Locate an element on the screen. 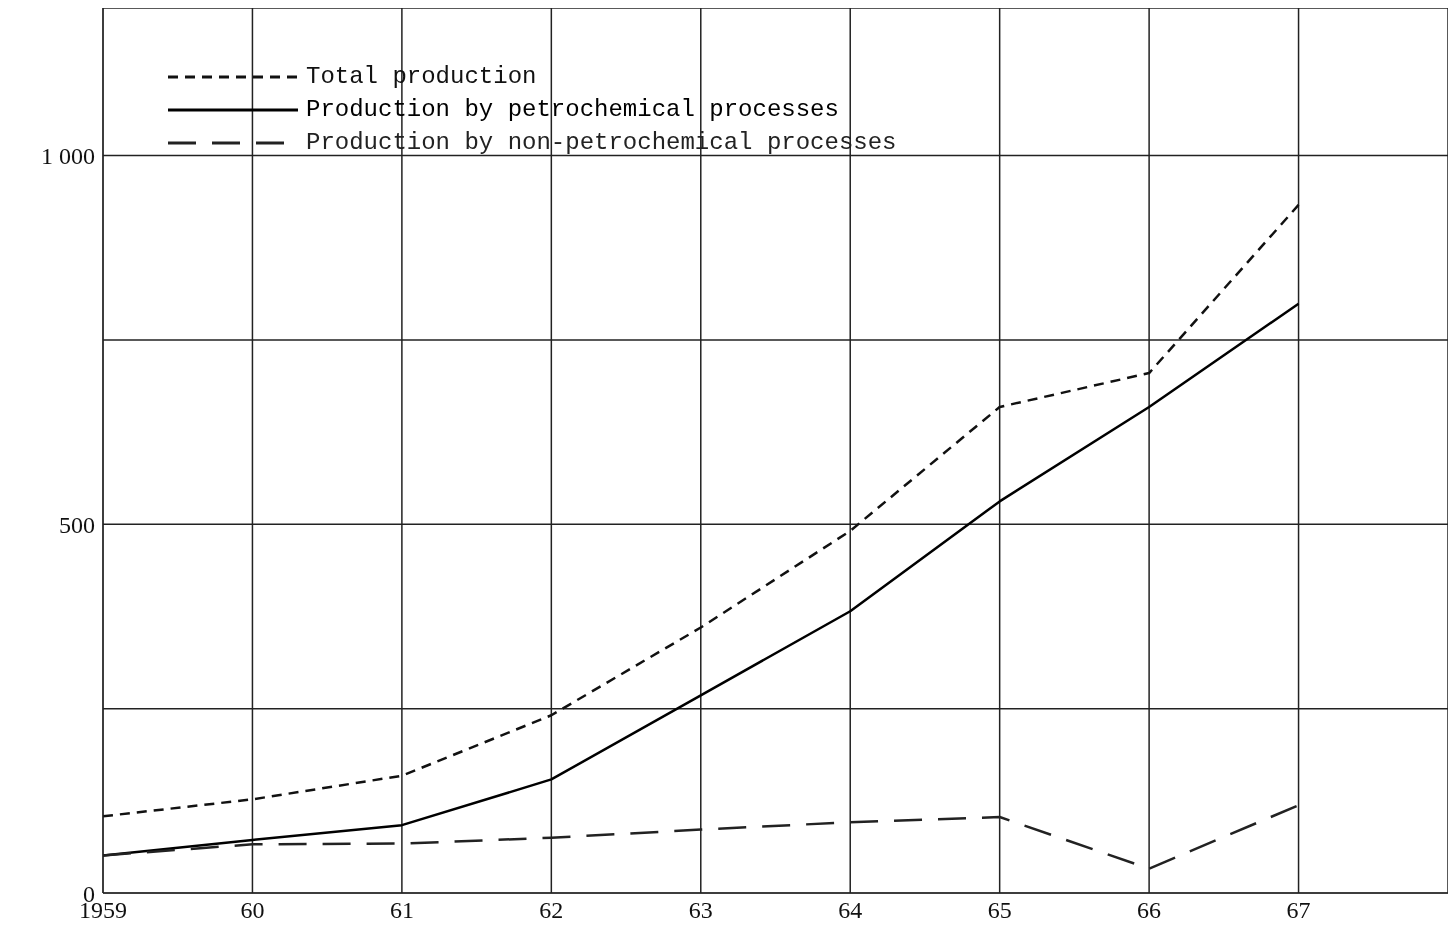 The height and width of the screenshot is (941, 1456). x-tick-label: 65 is located at coordinates (999, 910).